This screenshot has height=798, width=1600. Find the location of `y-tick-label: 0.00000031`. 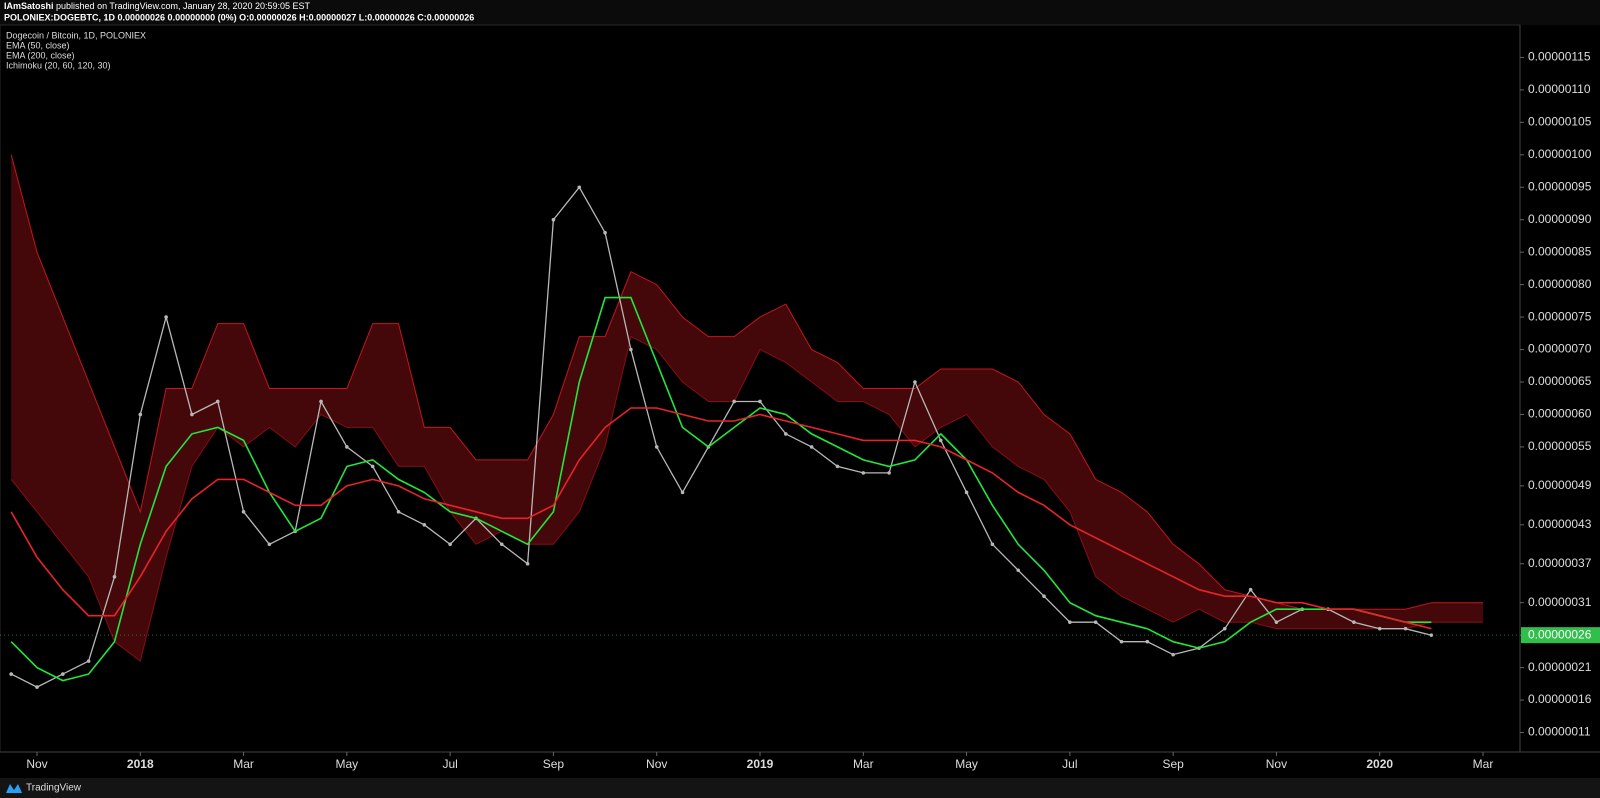

y-tick-label: 0.00000031 is located at coordinates (1560, 602).